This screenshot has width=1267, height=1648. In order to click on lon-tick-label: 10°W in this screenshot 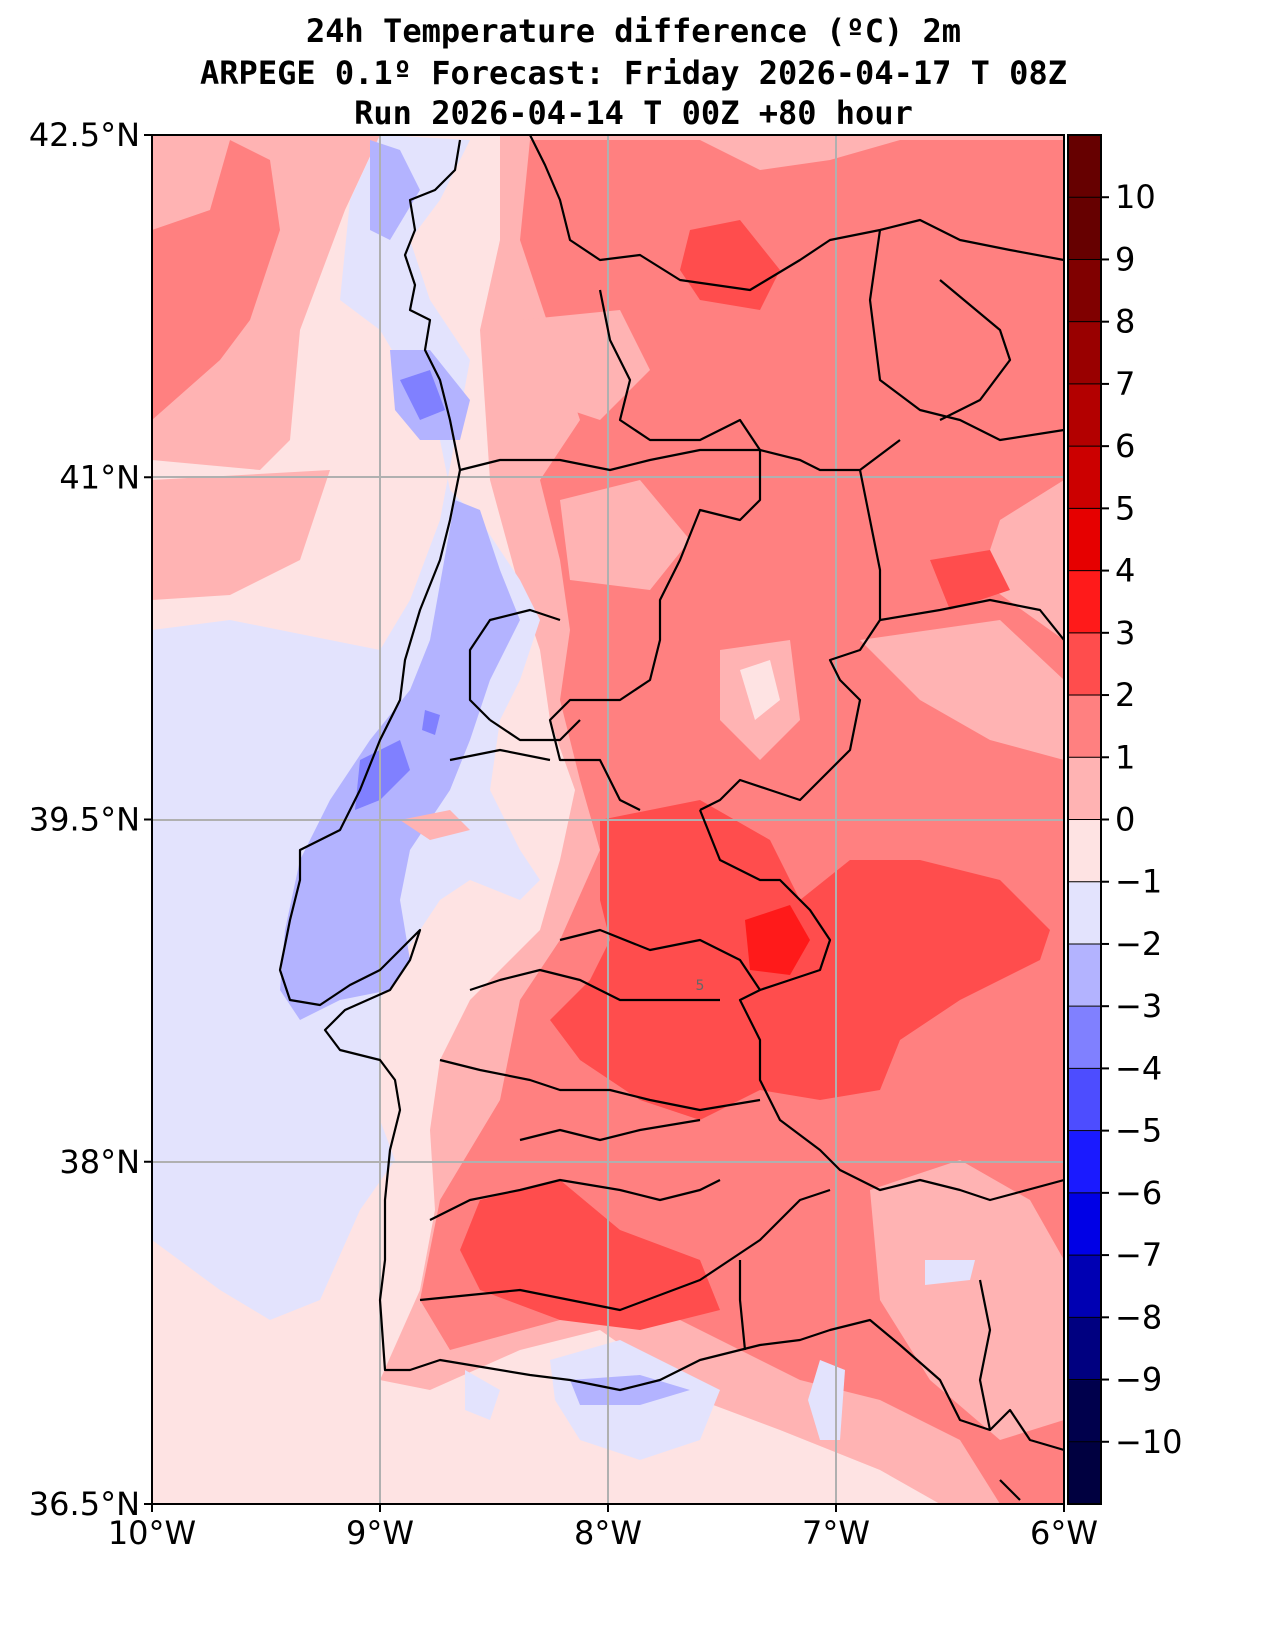, I will do `click(152, 1533)`.